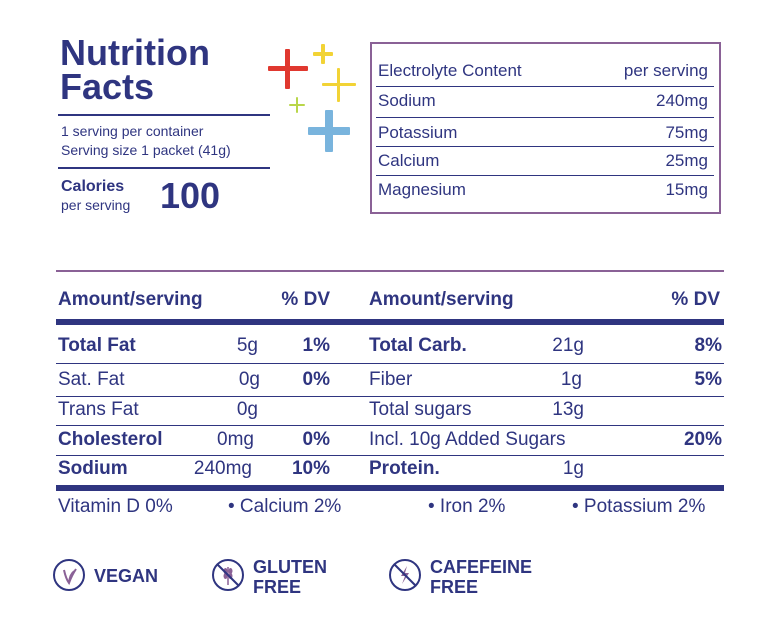  I want to click on no-wheat-icon, so click(228, 575).